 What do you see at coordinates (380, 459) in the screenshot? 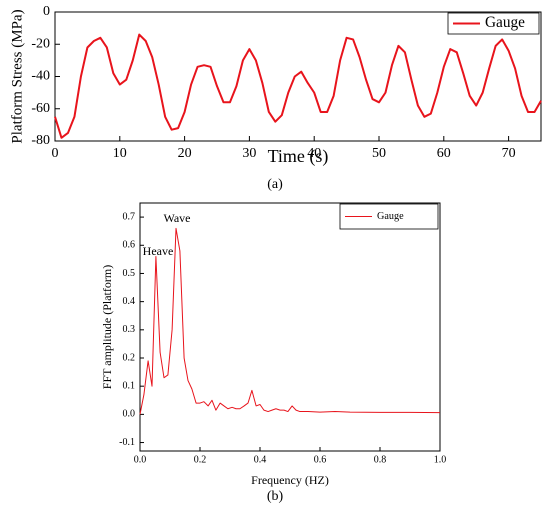
I see `x-tick-label: 0.8` at bounding box center [380, 459].